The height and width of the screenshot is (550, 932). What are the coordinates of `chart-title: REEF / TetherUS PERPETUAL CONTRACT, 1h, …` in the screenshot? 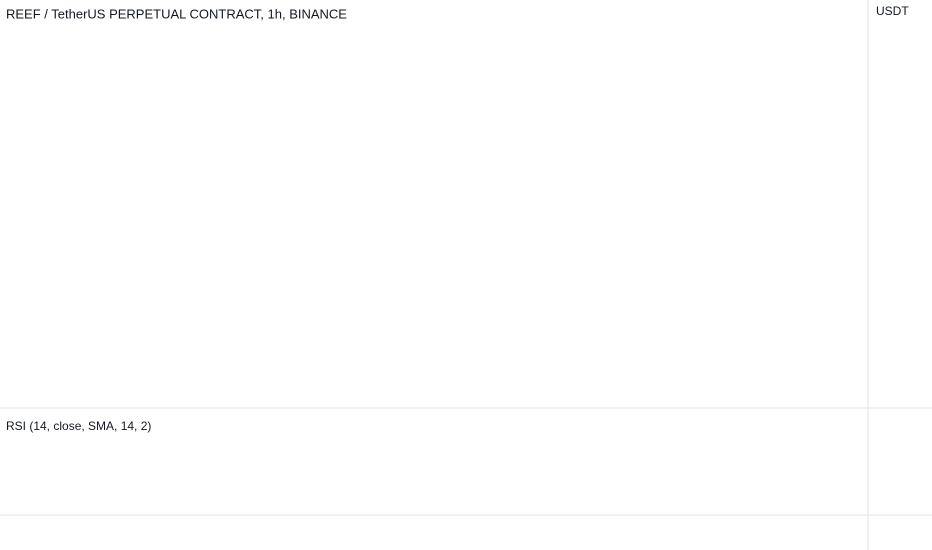 It's located at (176, 13).